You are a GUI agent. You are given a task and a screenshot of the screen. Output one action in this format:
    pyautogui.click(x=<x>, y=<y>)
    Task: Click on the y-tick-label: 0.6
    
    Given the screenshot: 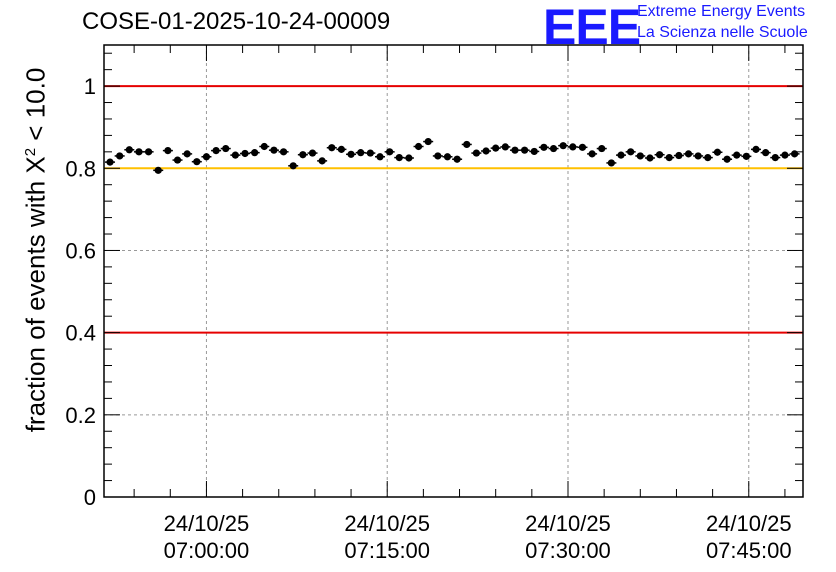 What is the action you would take?
    pyautogui.click(x=80, y=250)
    